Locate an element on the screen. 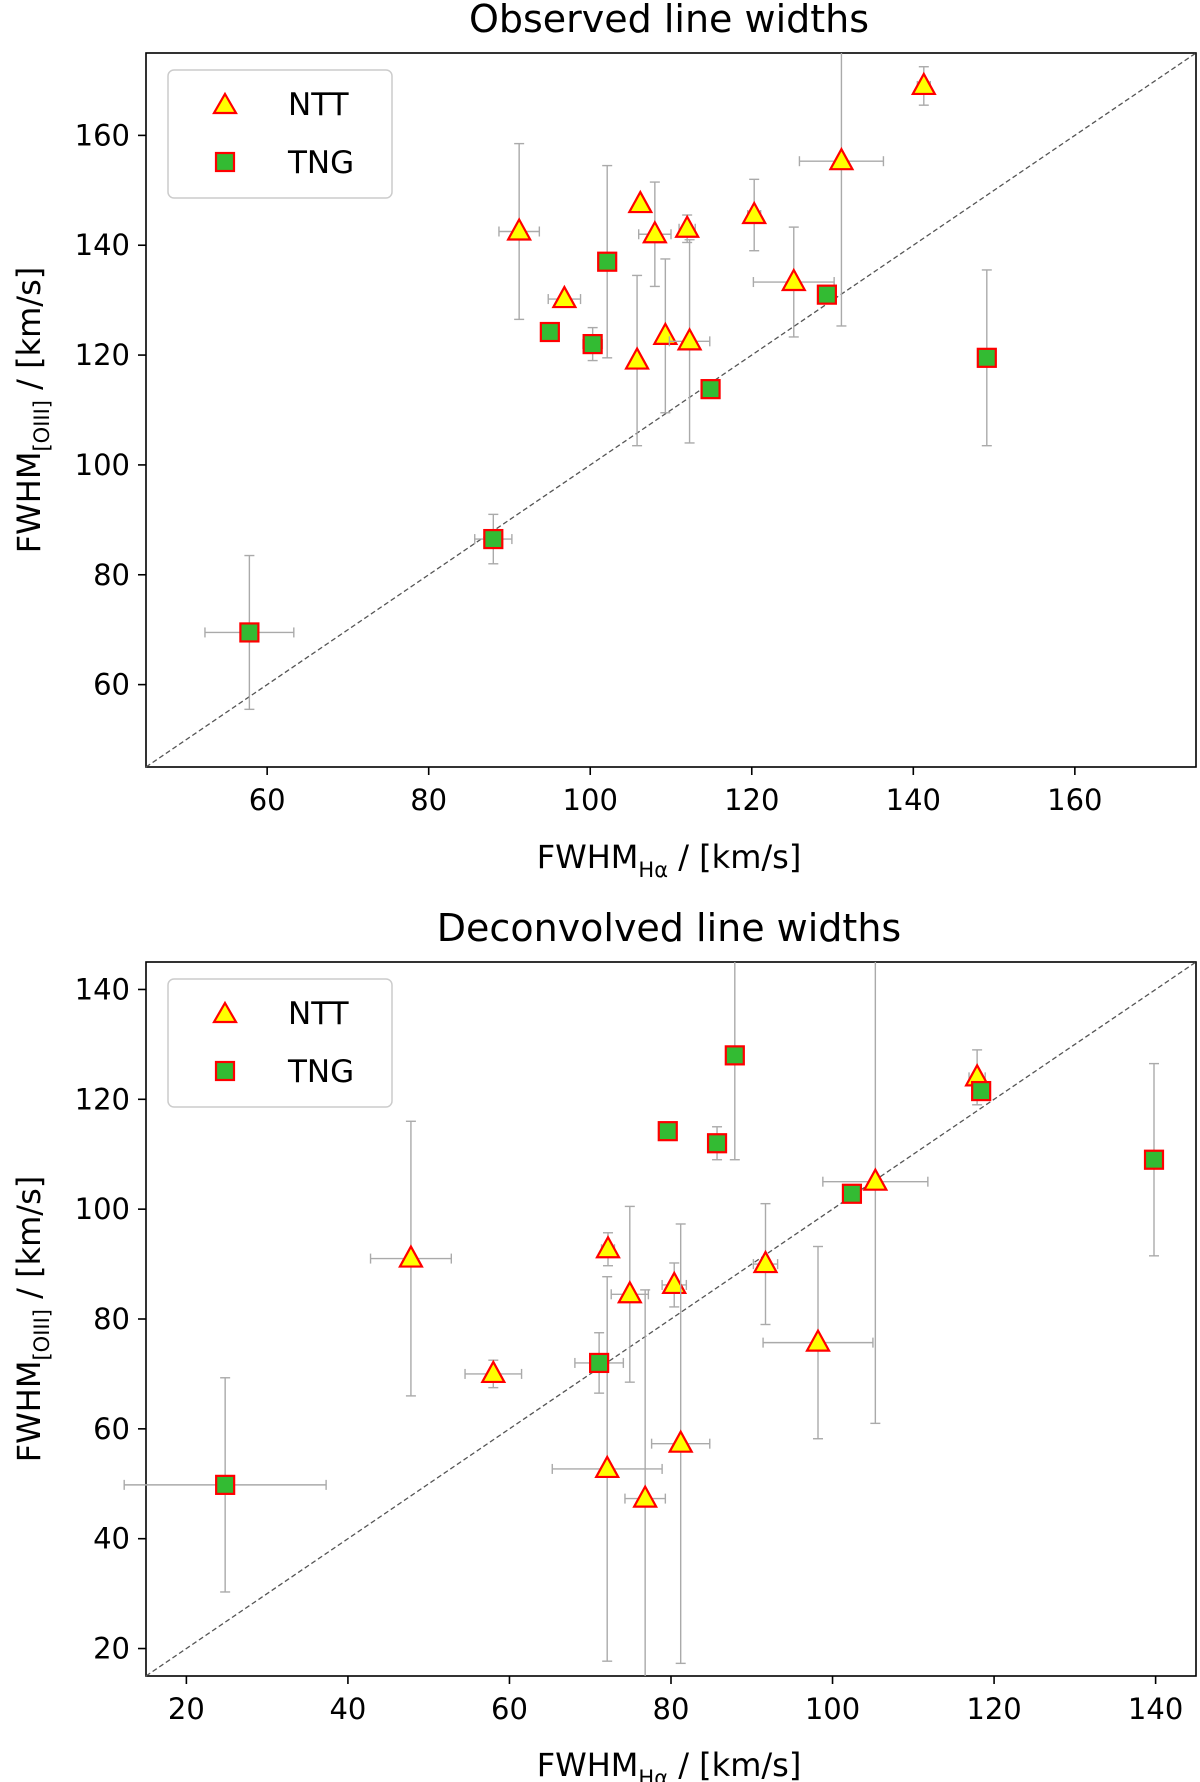 The width and height of the screenshot is (1200, 1782). observed-legend-tng-marker is located at coordinates (225, 162).